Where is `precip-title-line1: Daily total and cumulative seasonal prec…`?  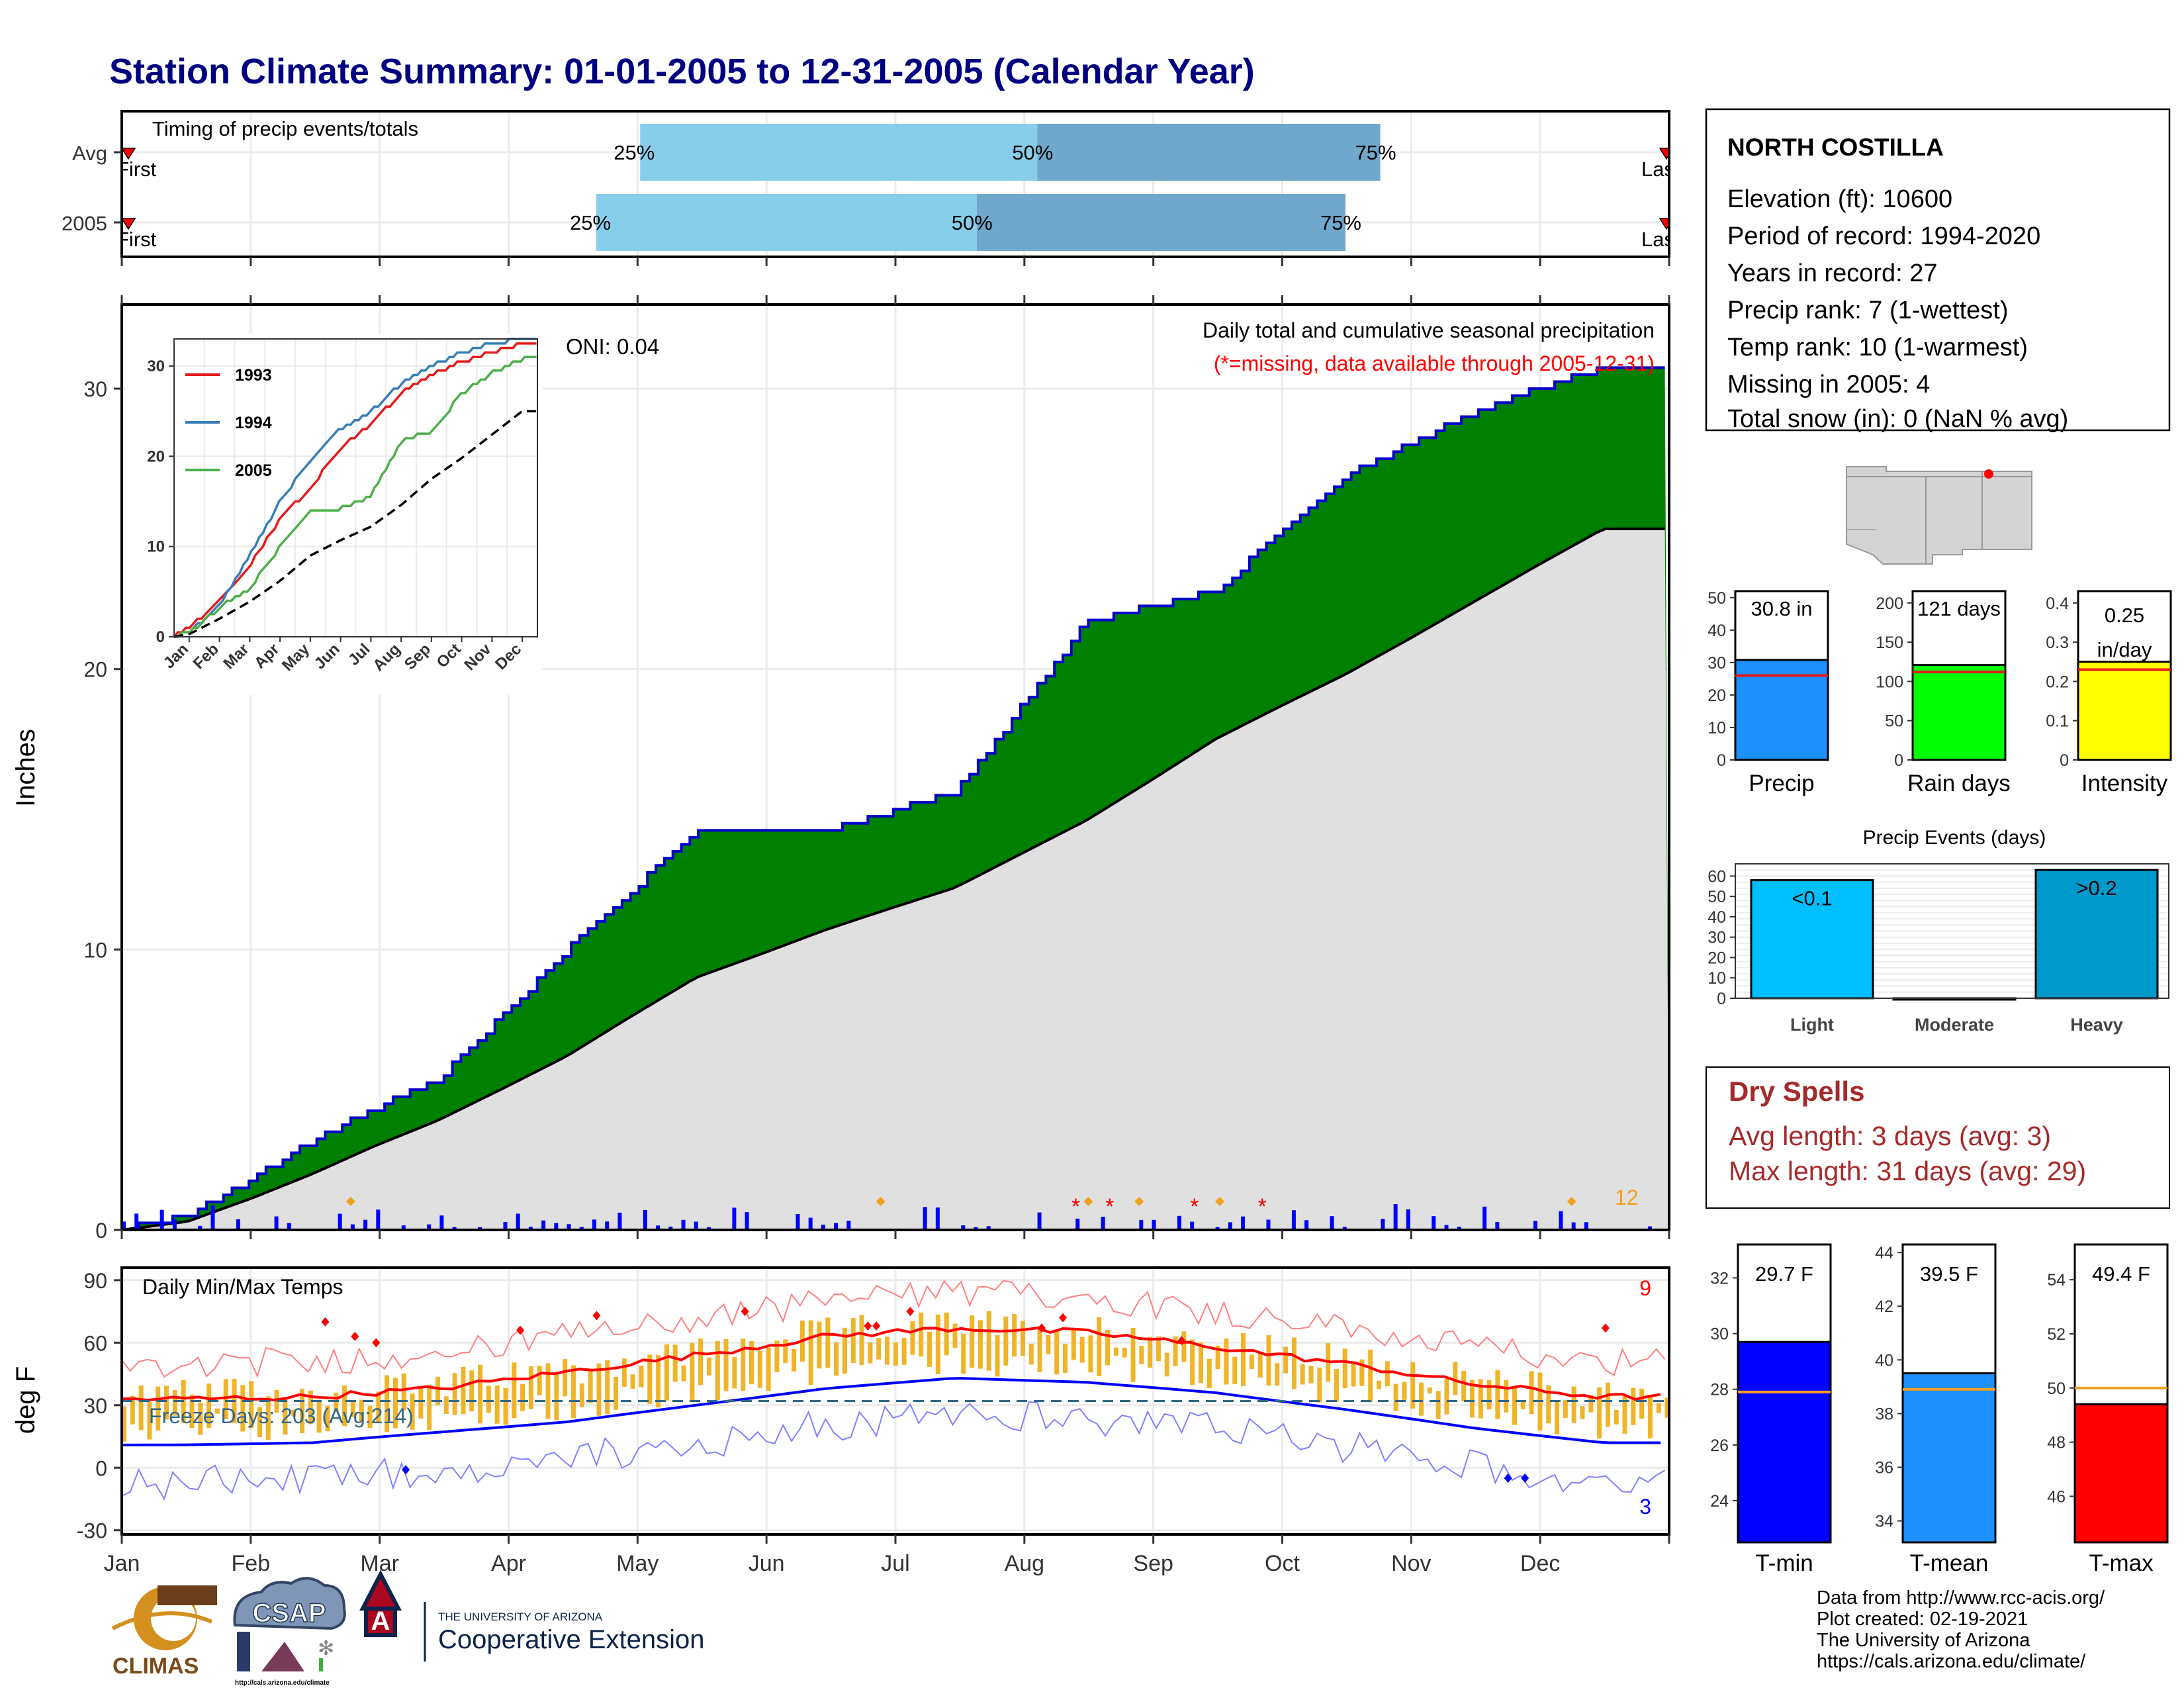
precip-title-line1: Daily total and cumulative seasonal prec… is located at coordinates (1429, 330).